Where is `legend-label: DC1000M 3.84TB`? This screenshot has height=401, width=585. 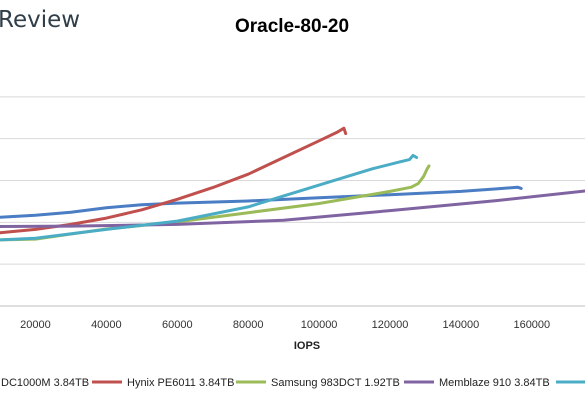
legend-label: DC1000M 3.84TB is located at coordinates (45, 383).